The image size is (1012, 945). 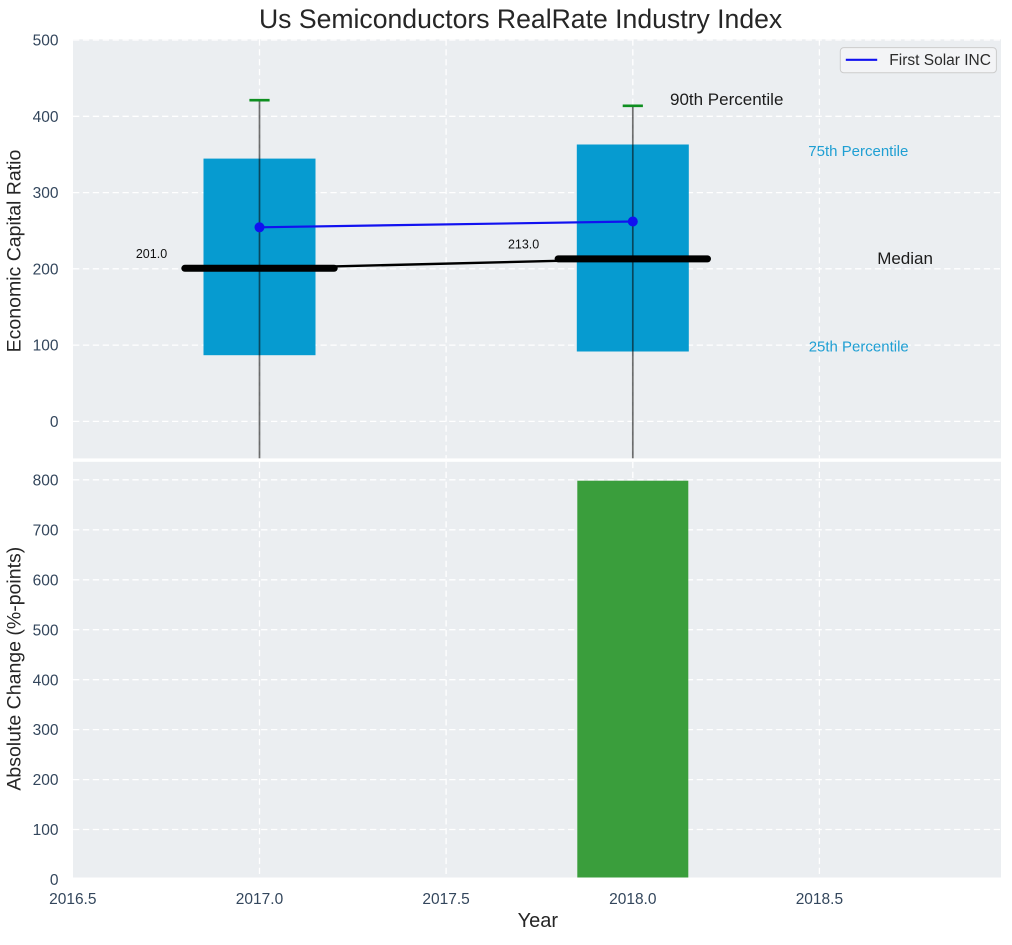 I want to click on svg-text: Median, so click(x=905, y=258).